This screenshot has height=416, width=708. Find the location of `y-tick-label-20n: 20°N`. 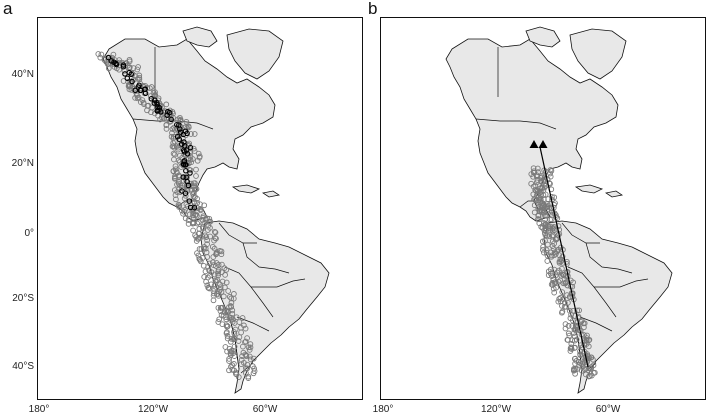

y-tick-label-20n: 20°N is located at coordinates (22, 163).